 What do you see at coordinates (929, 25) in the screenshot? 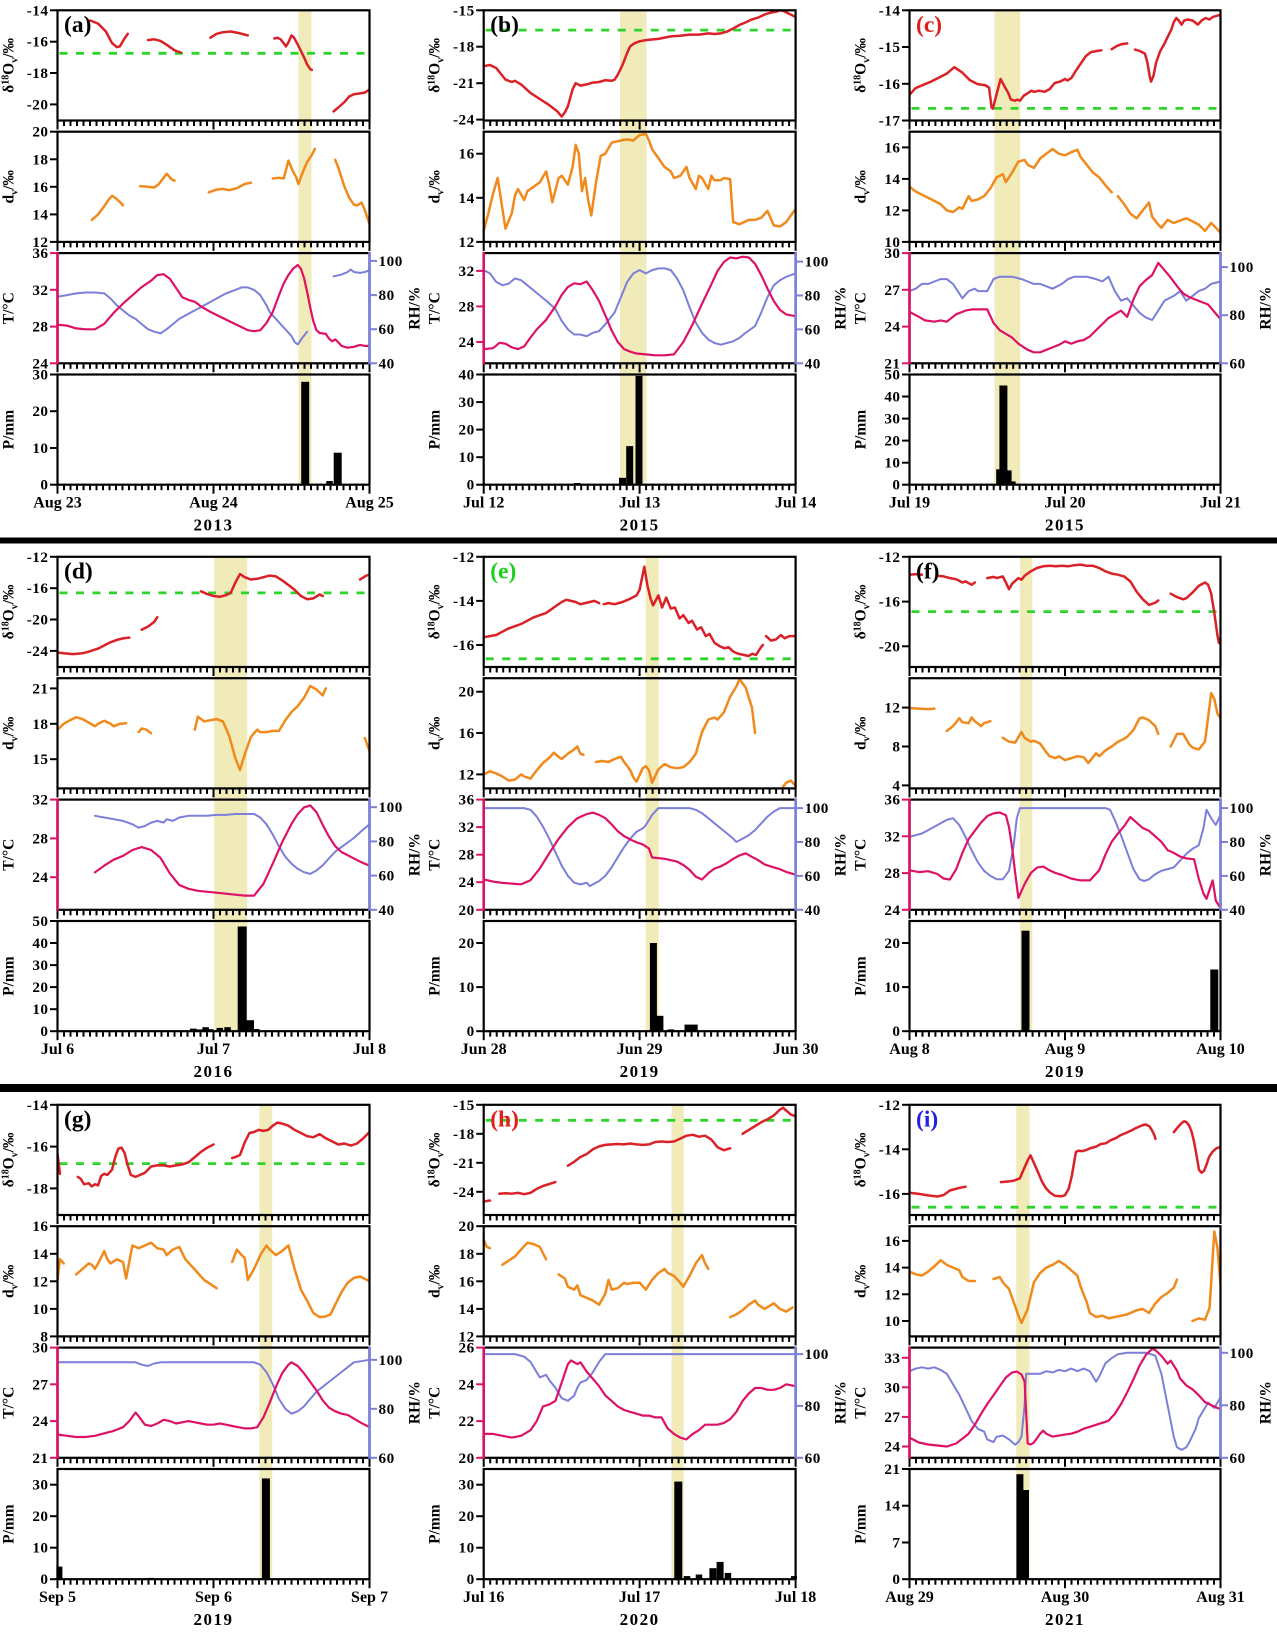
I see `svg-text: (c)` at bounding box center [929, 25].